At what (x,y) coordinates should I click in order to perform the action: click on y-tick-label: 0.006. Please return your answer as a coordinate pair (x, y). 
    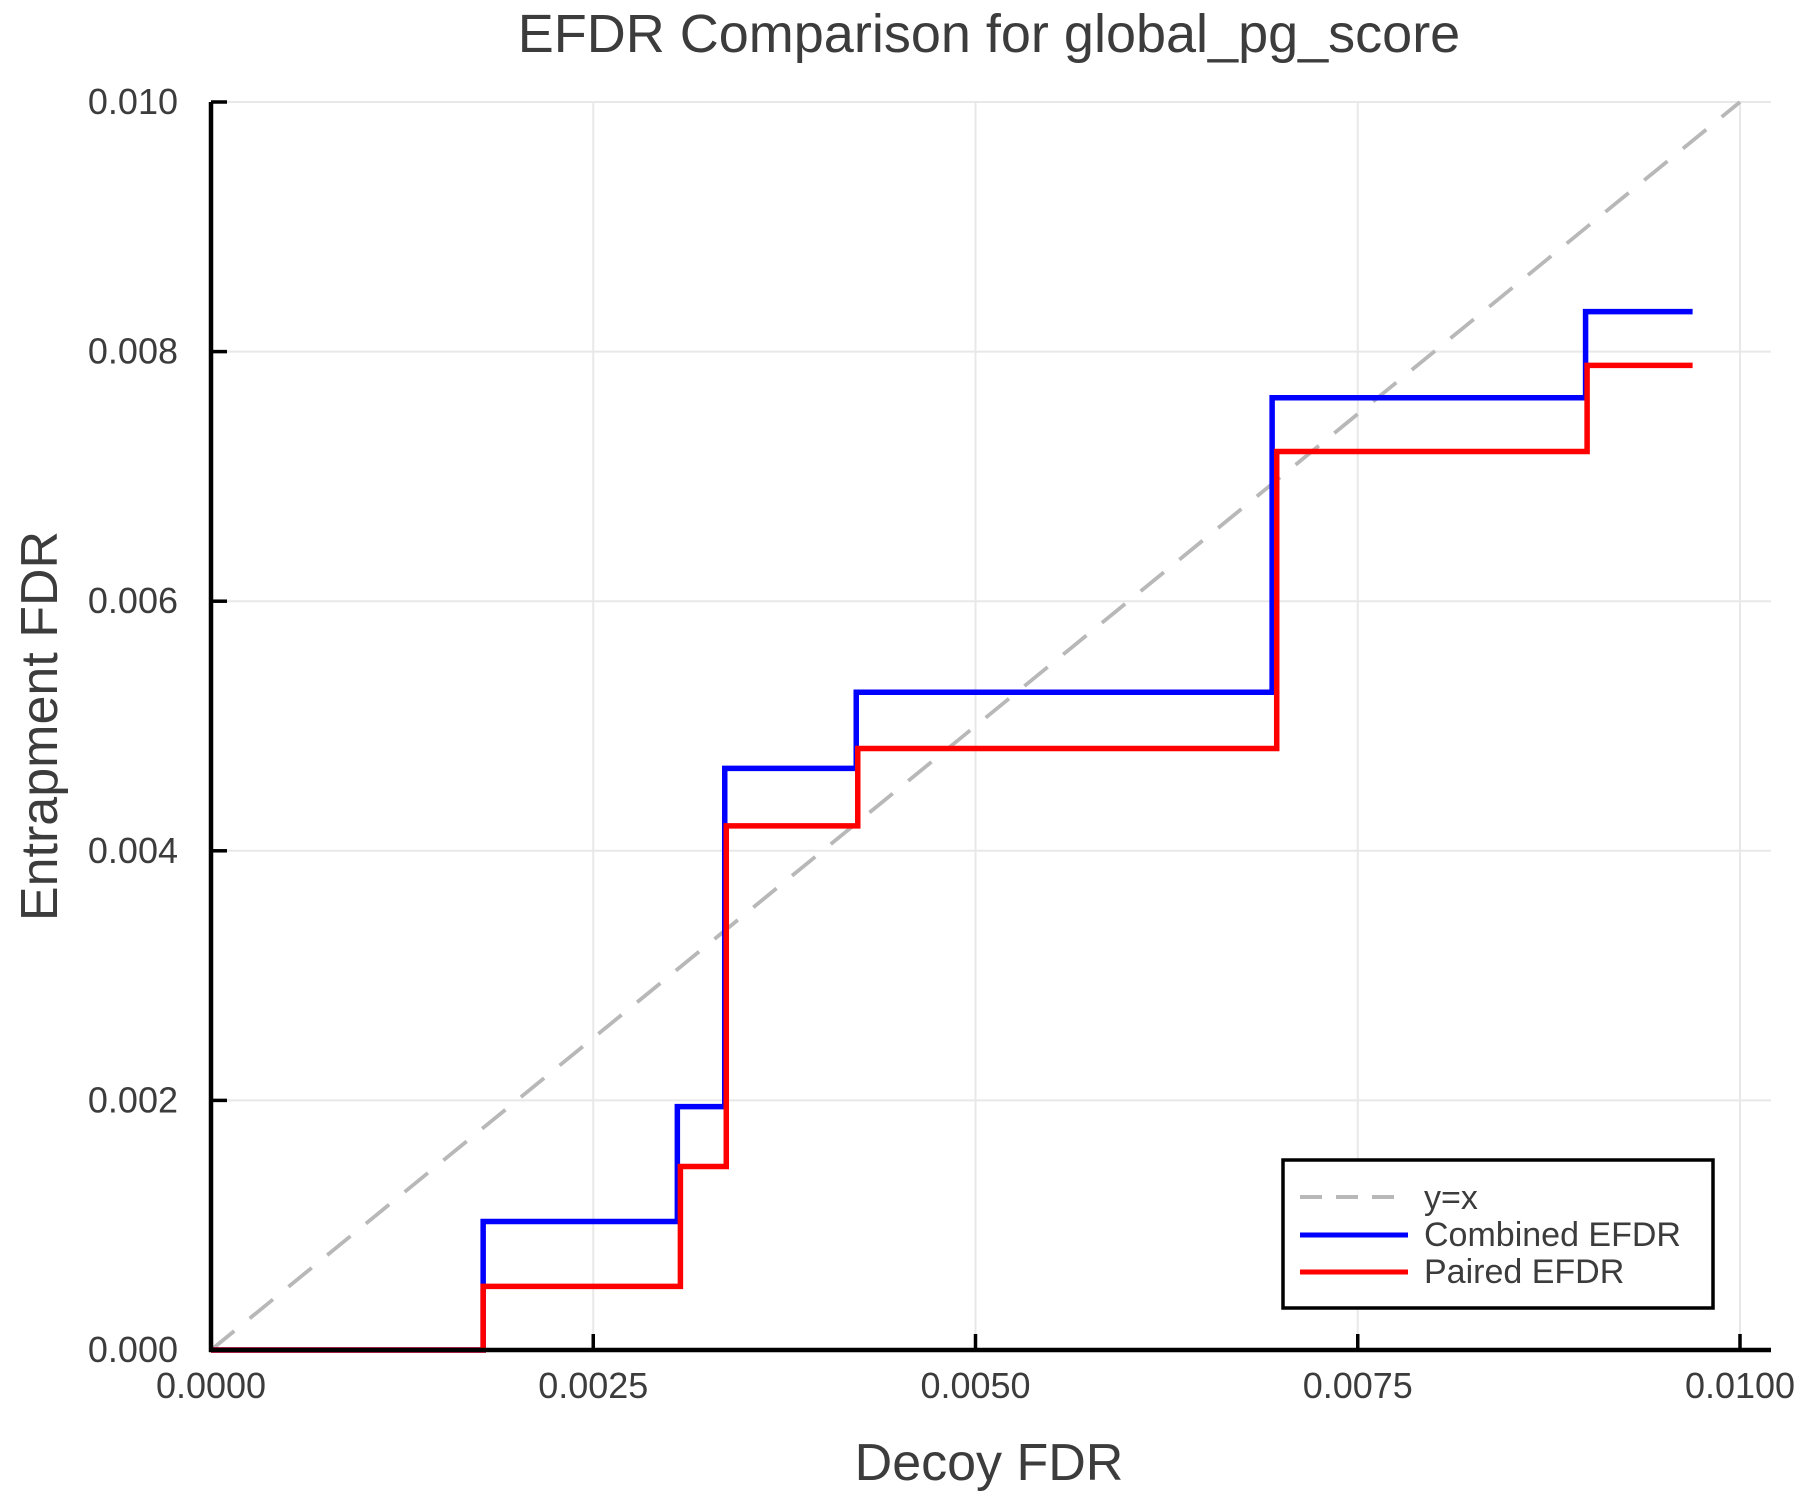
    Looking at the image, I should click on (133, 600).